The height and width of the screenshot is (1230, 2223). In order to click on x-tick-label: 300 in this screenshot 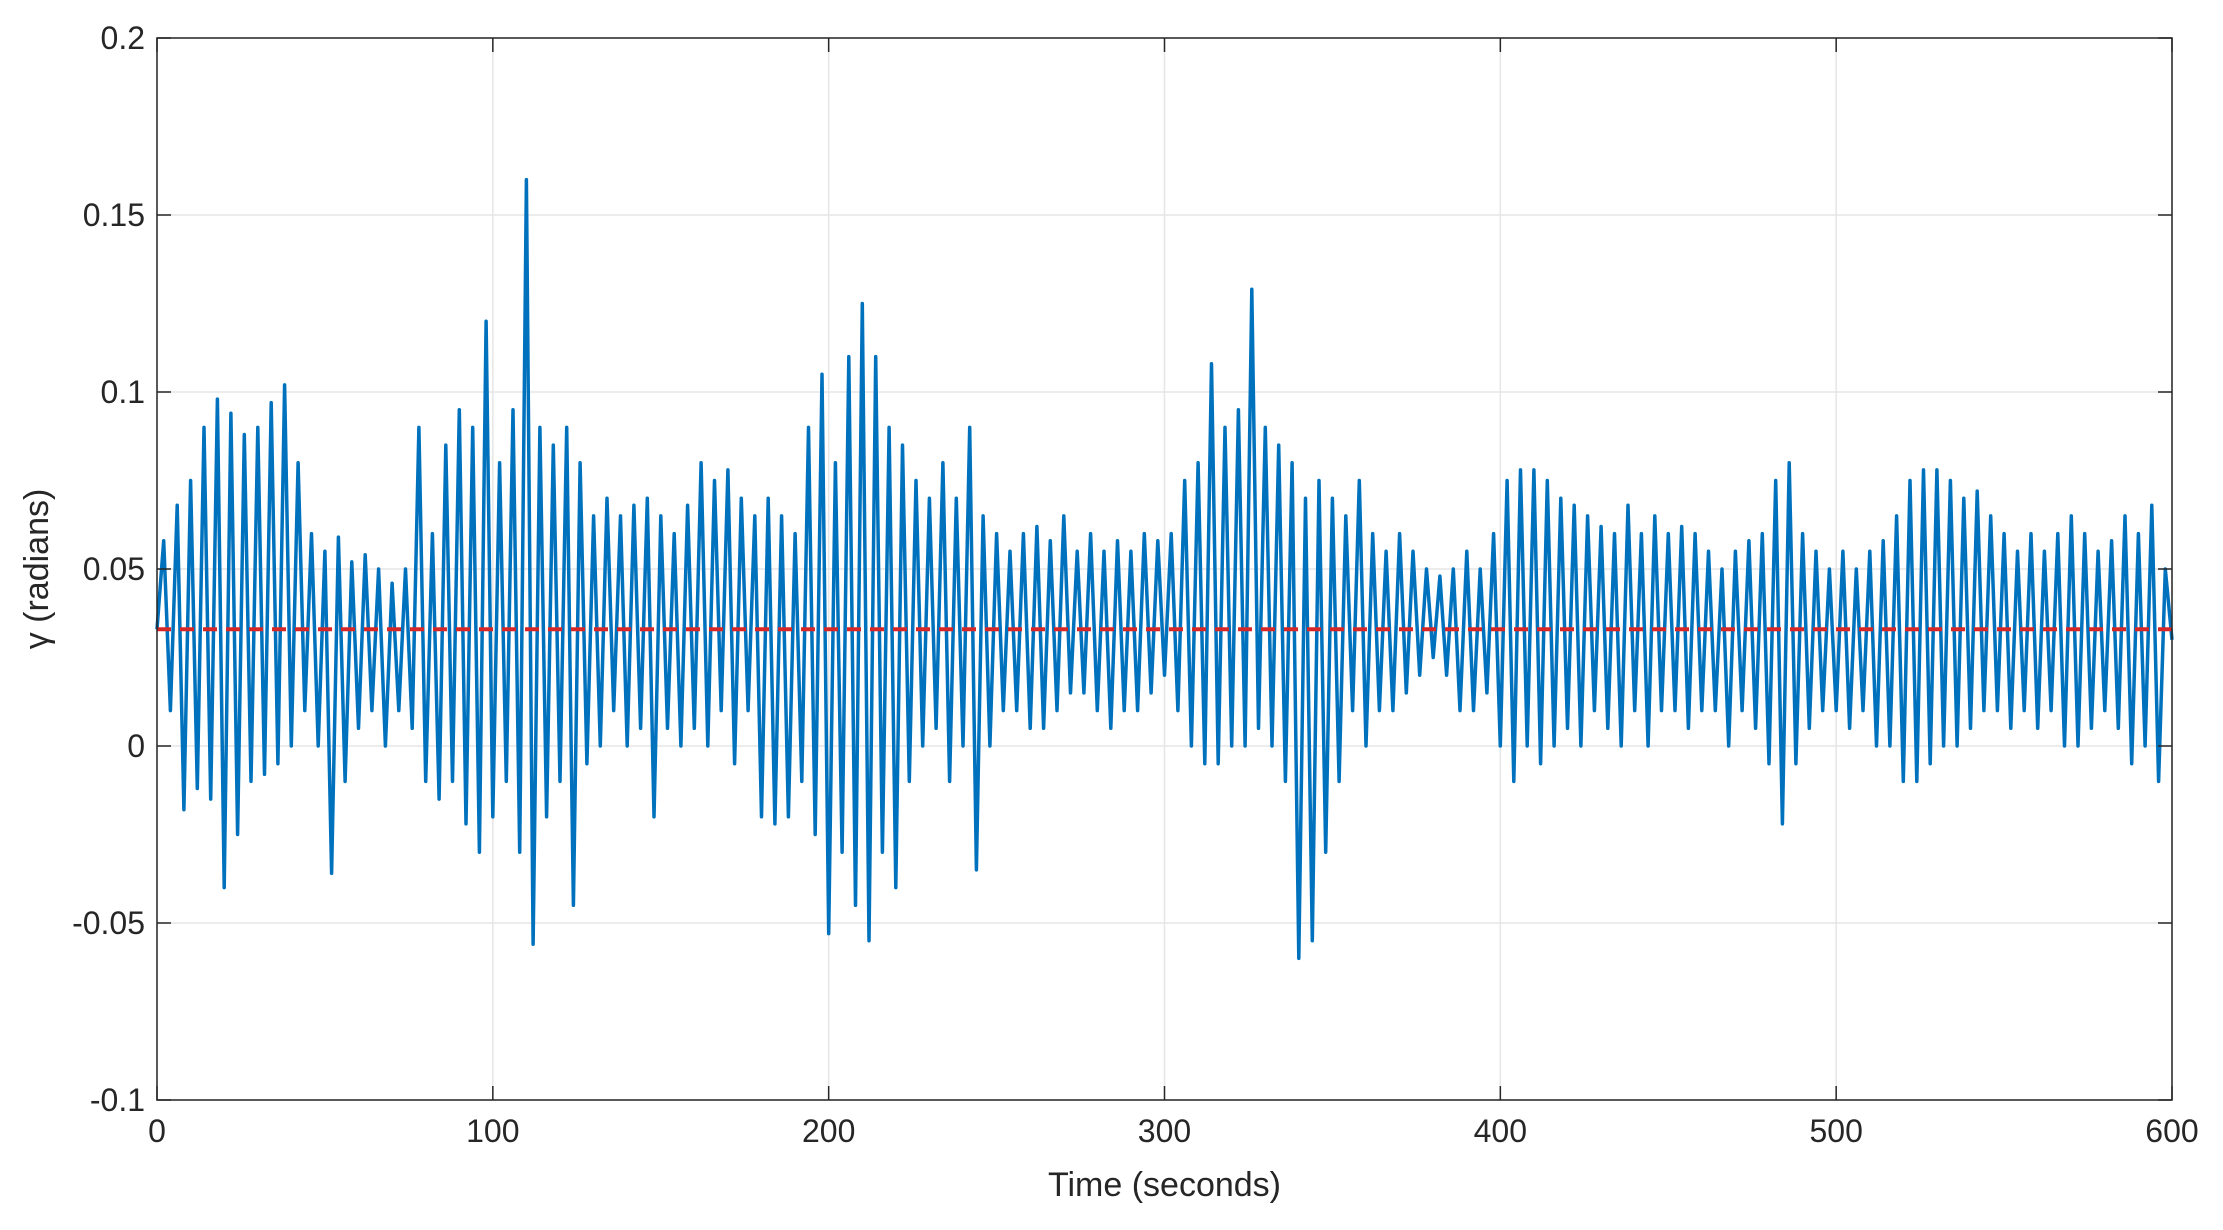, I will do `click(1164, 1131)`.